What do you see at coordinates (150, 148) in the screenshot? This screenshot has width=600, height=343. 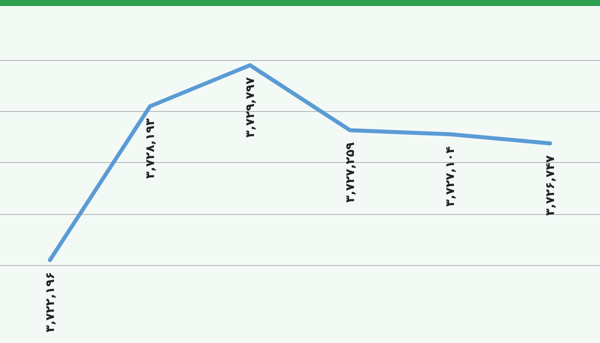 I see `data-label: ۳,۷۲۸,۱۹۳` at bounding box center [150, 148].